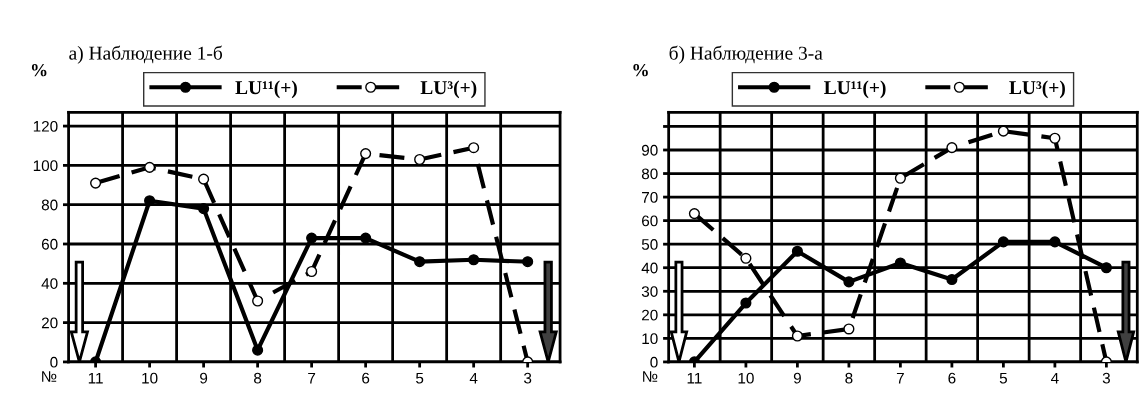  Describe the element at coordinates (746, 54) in the screenshot. I see `chart-title: б) Наблюдение 3-а` at that location.